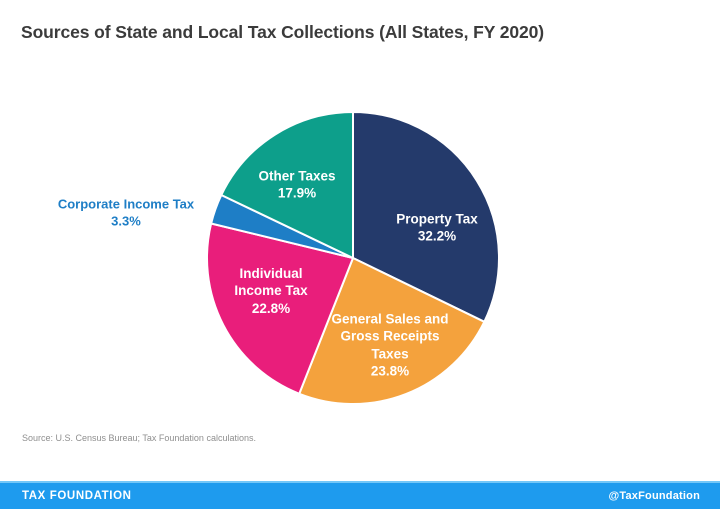  What do you see at coordinates (77, 496) in the screenshot?
I see `footer-brand-label: TAX FOUNDATION` at bounding box center [77, 496].